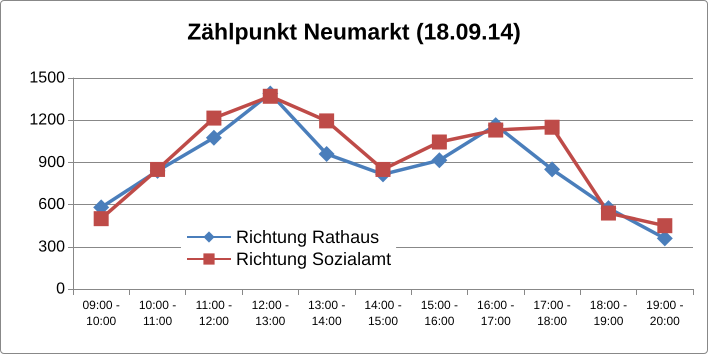  I want to click on y-tick-label: 0, so click(61, 289).